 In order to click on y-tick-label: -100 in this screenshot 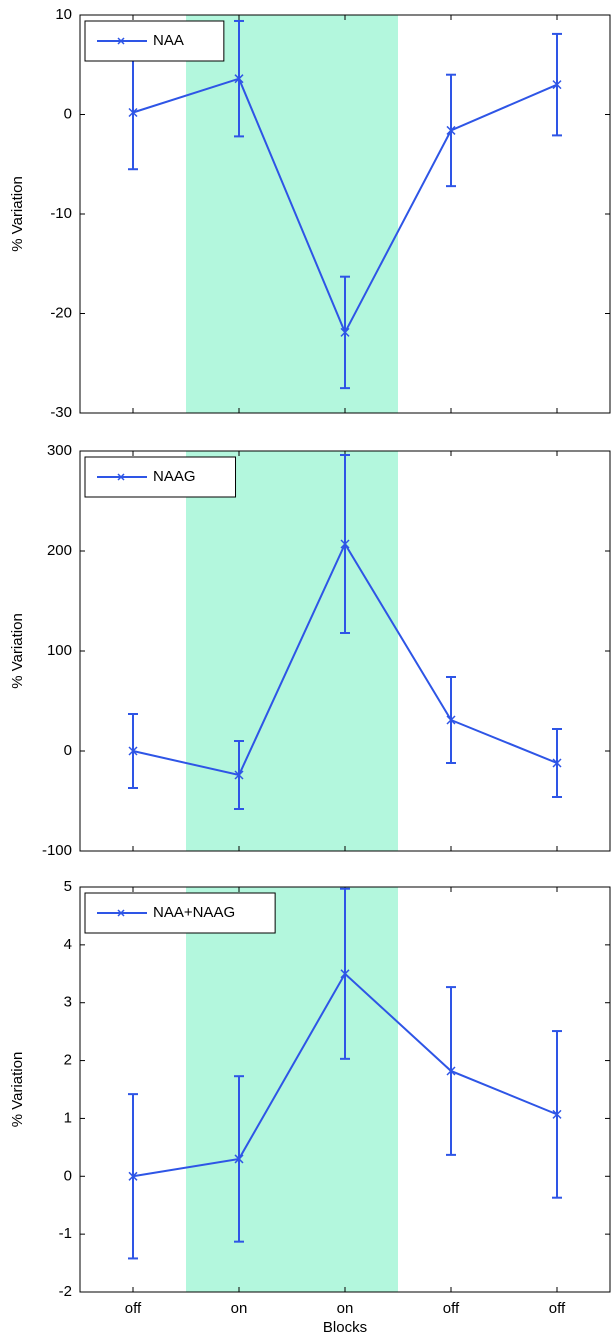, I will do `click(57, 850)`.